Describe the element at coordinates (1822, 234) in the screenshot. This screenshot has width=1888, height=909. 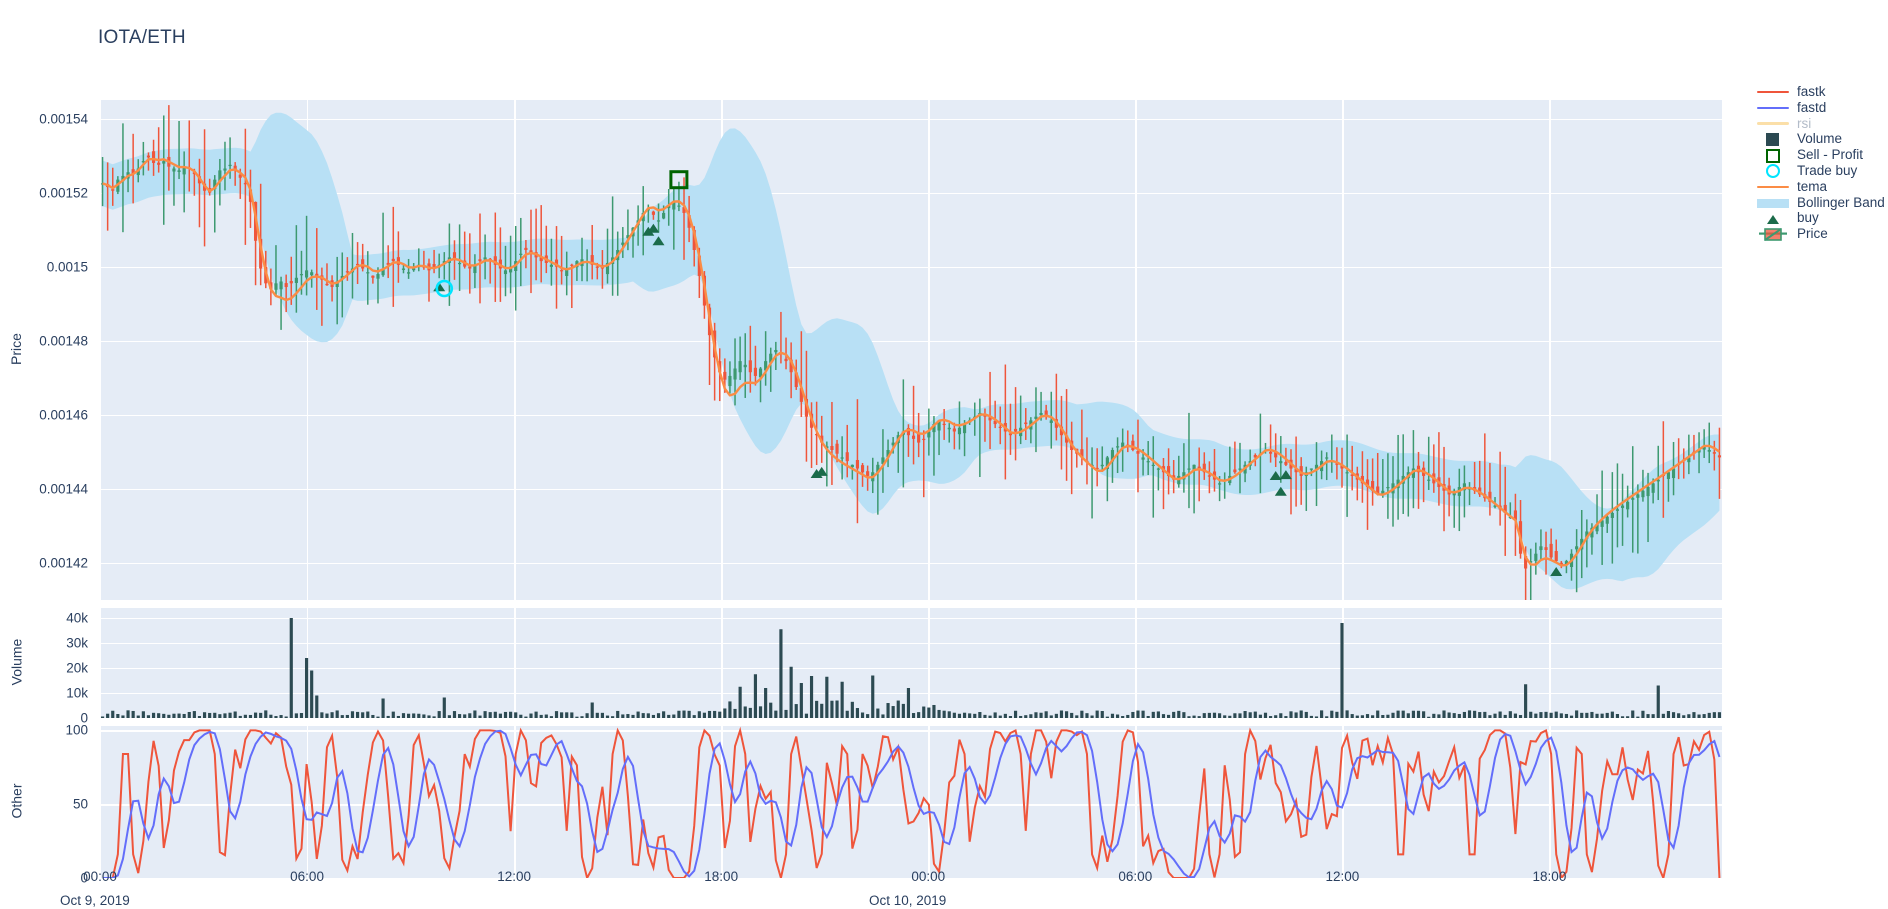
I see `legend-item-price: Price` at that location.